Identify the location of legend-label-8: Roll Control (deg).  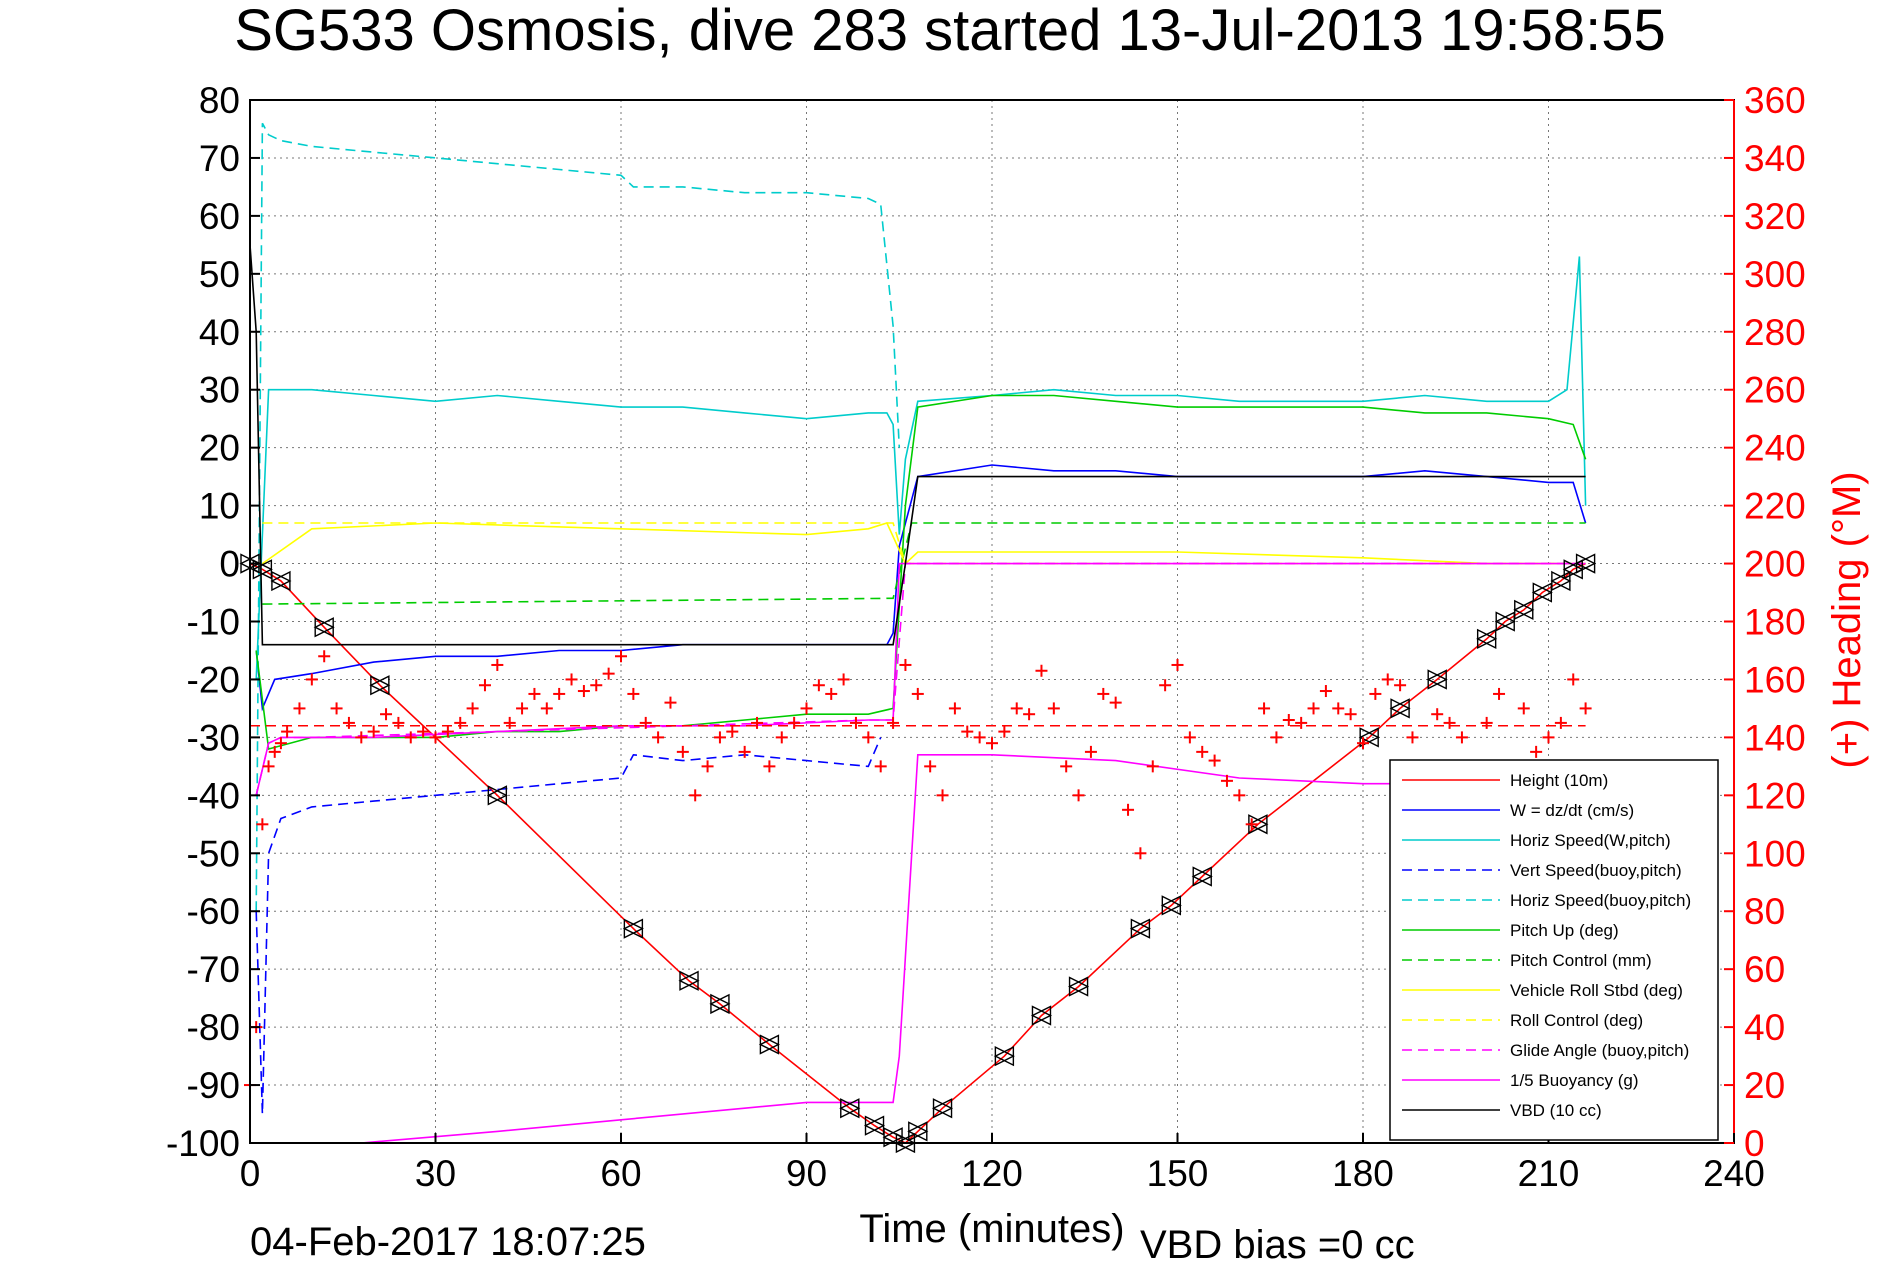
(1576, 1020).